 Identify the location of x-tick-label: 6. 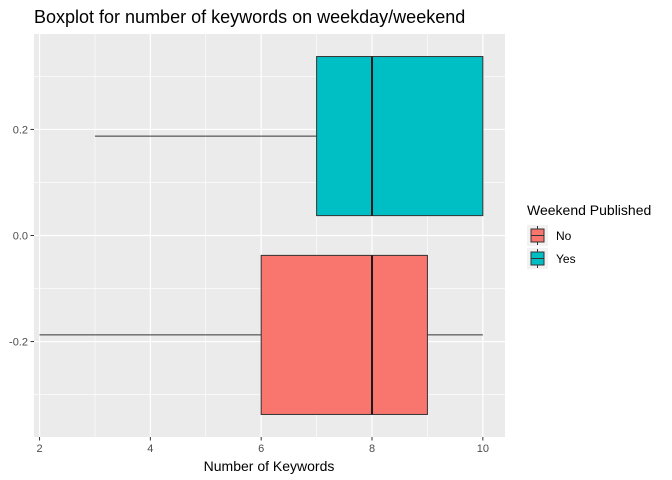
(261, 449).